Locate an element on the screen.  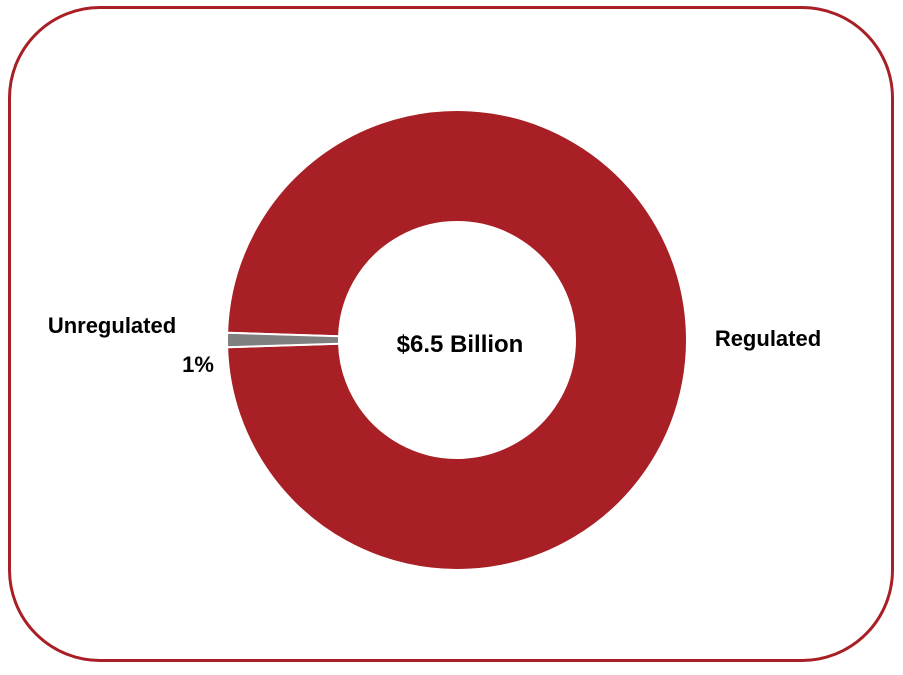
unregulated-slice is located at coordinates (283, 340).